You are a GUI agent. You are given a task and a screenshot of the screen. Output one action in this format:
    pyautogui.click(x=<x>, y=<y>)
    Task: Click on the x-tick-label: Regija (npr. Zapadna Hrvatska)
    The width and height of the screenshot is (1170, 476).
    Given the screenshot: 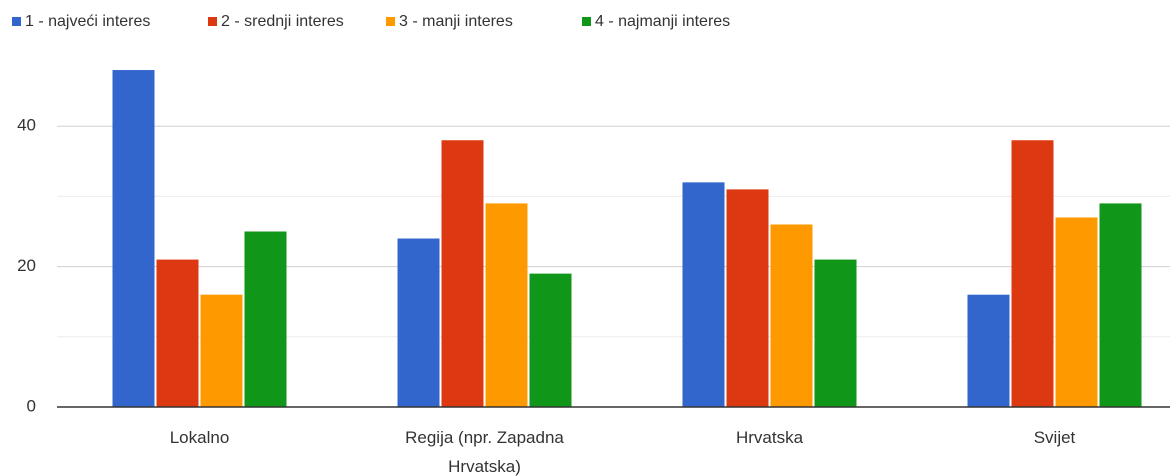 What is the action you would take?
    pyautogui.click(x=484, y=452)
    